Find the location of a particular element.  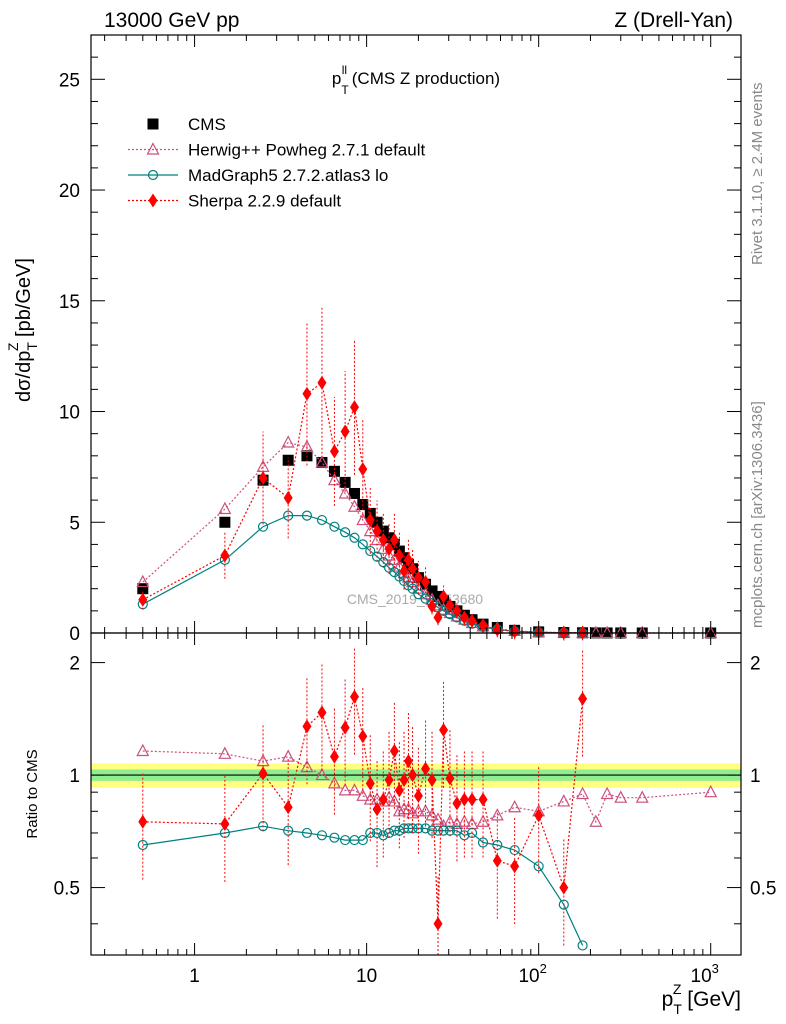

header-energy: 13000 GeV pp is located at coordinates (171, 20).